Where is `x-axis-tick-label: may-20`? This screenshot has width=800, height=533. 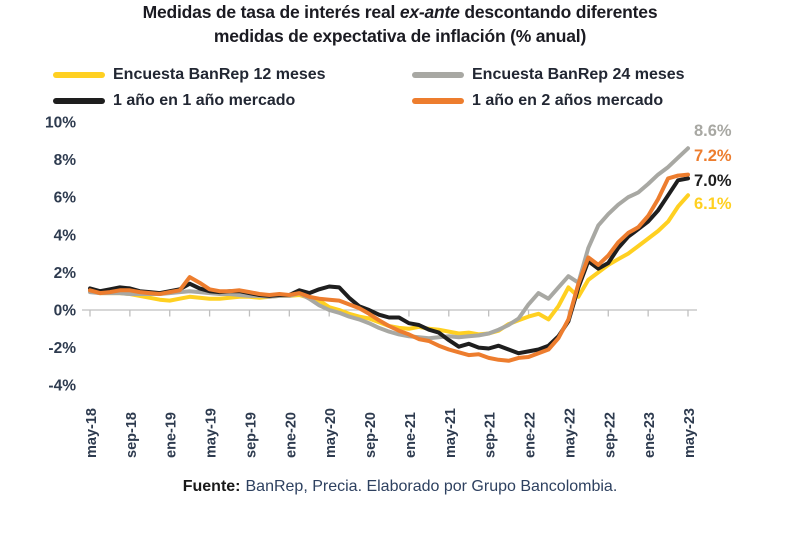 x-axis-tick-label: may-20 is located at coordinates (331, 433).